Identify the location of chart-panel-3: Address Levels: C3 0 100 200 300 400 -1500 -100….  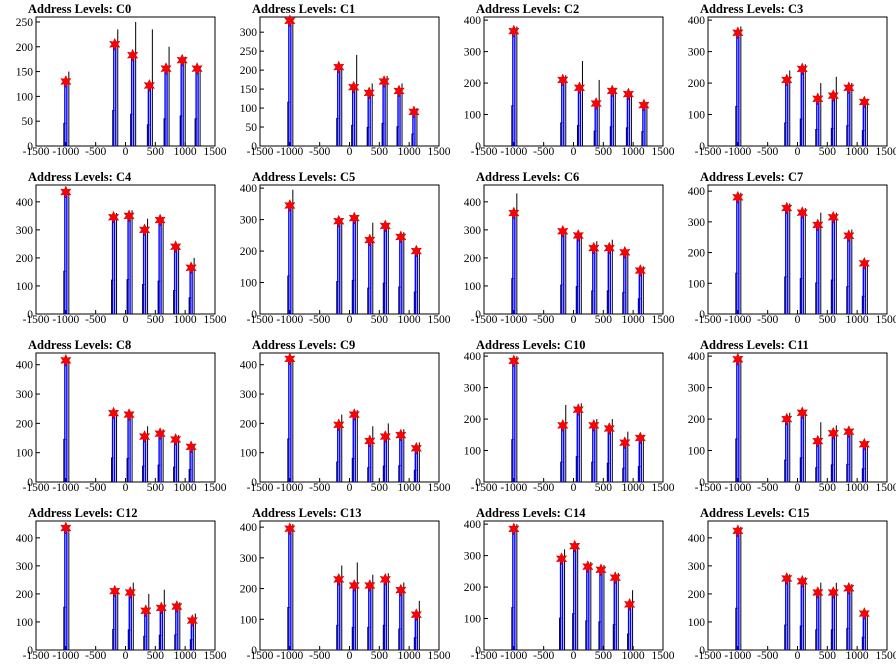
(784, 84).